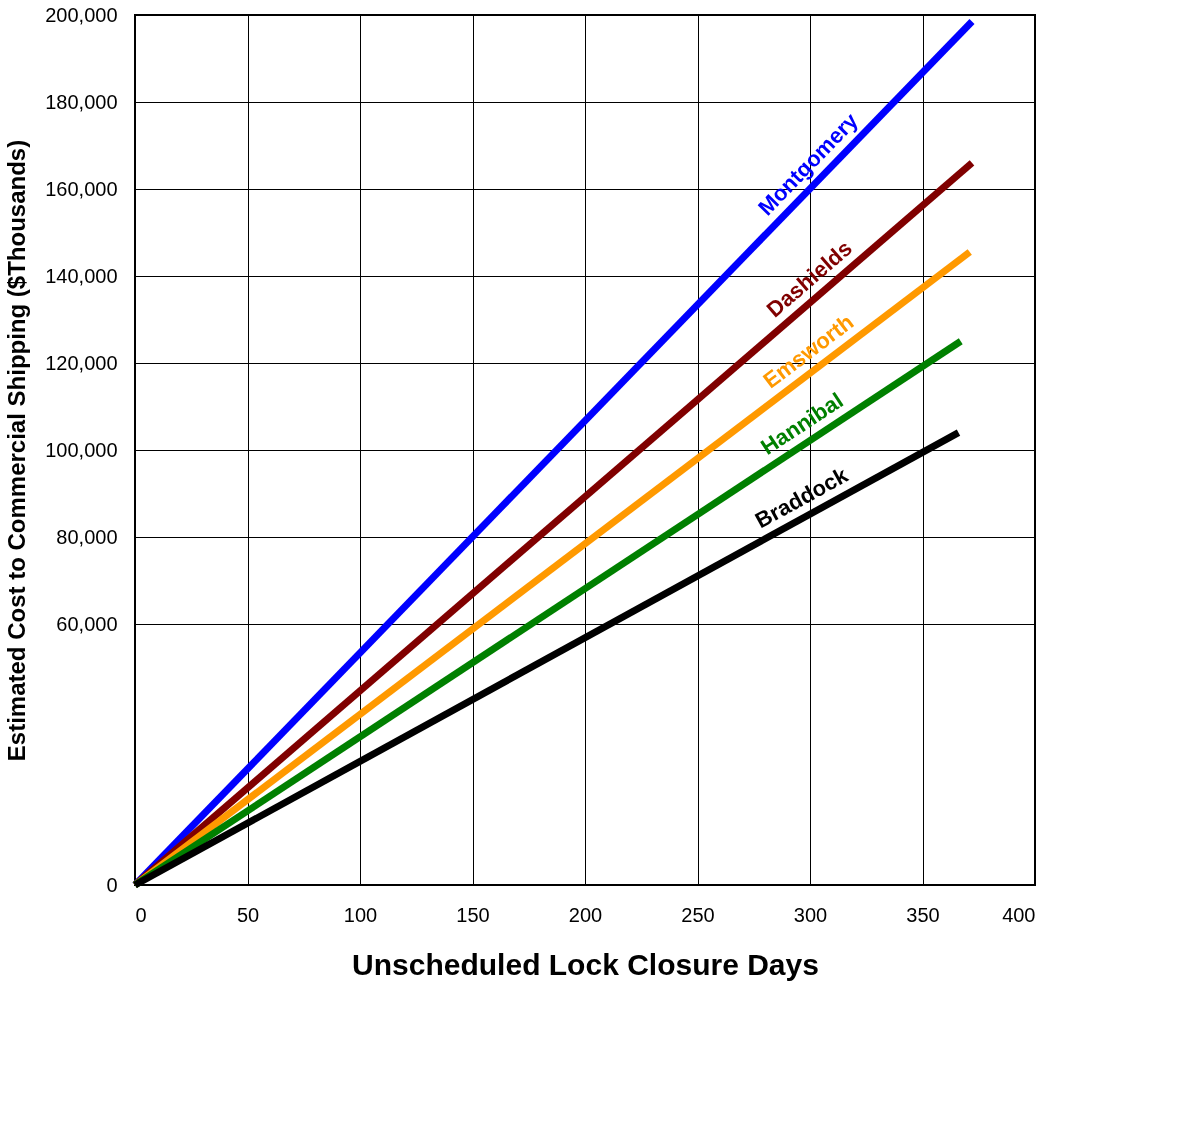 The image size is (1178, 1136). What do you see at coordinates (585, 914) in the screenshot?
I see `x-tick-label: 200` at bounding box center [585, 914].